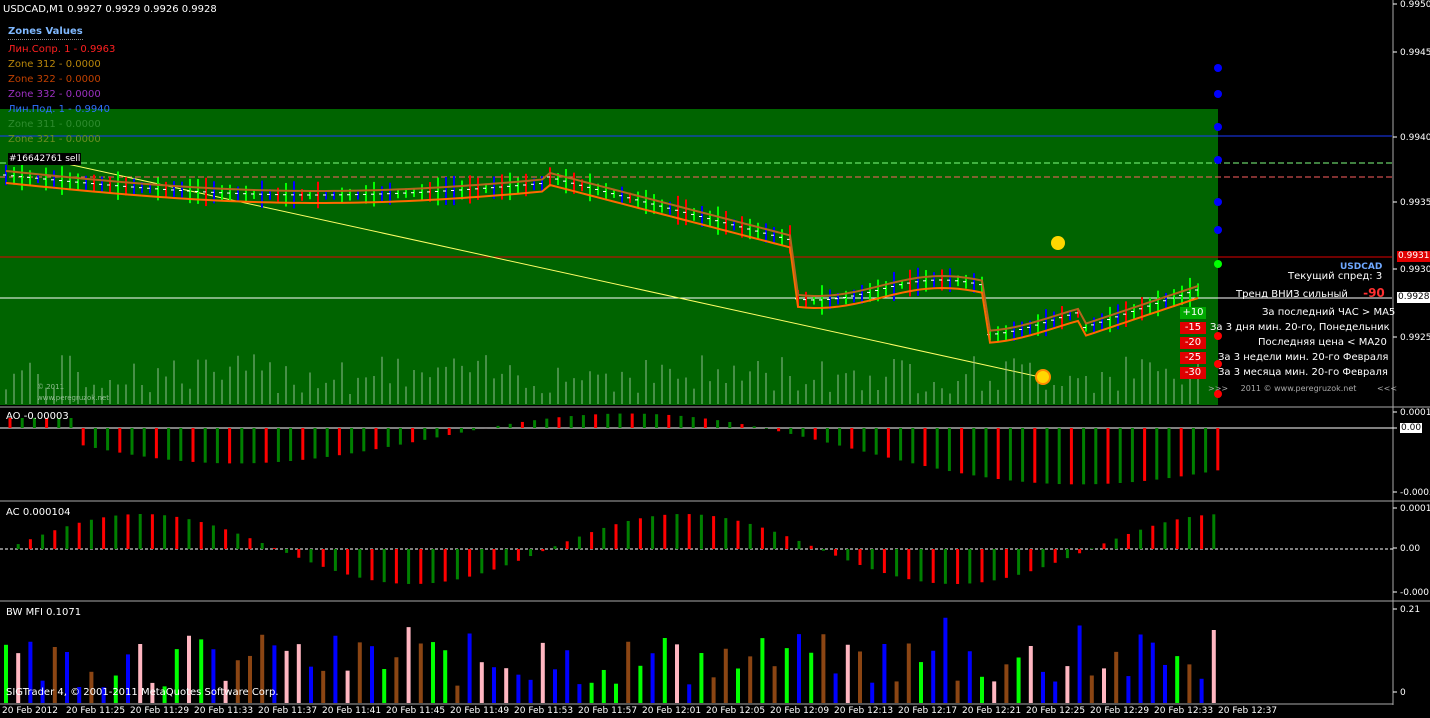  Describe the element at coordinates (59, 109) in the screenshot. I see `zone-item: Лин.Под. 1 - 0.9940` at that location.